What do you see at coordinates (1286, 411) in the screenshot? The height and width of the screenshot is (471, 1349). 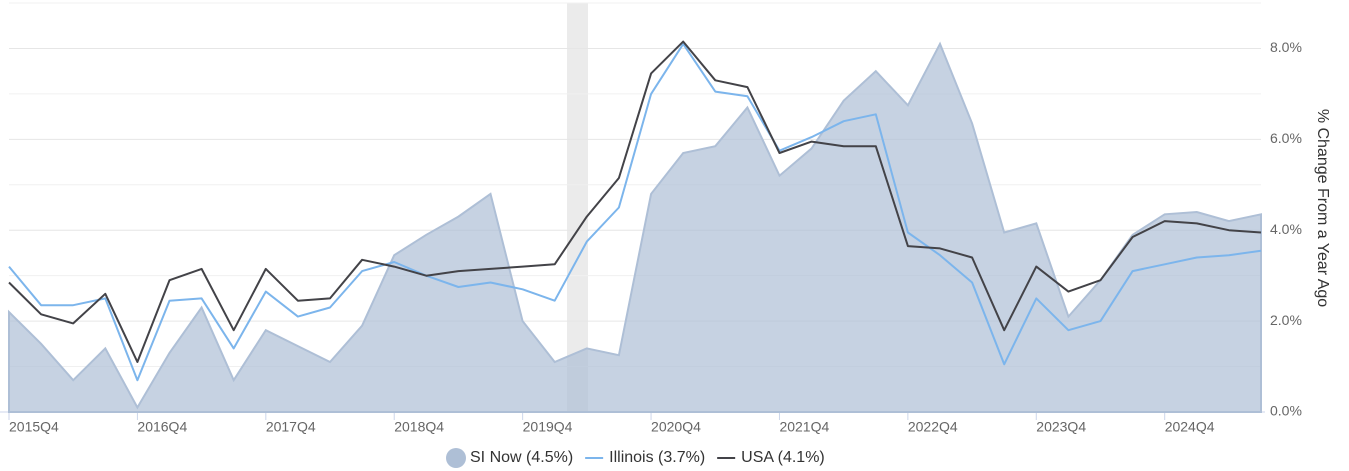 I see `y-tick-label: 0.0%` at bounding box center [1286, 411].